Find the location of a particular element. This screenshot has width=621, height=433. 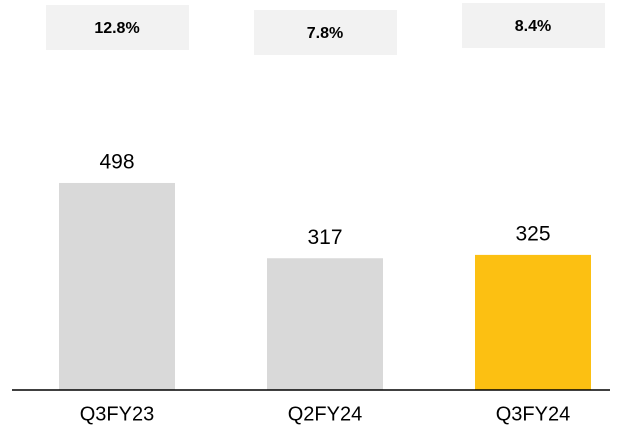

annotation: 8.4% is located at coordinates (533, 26).